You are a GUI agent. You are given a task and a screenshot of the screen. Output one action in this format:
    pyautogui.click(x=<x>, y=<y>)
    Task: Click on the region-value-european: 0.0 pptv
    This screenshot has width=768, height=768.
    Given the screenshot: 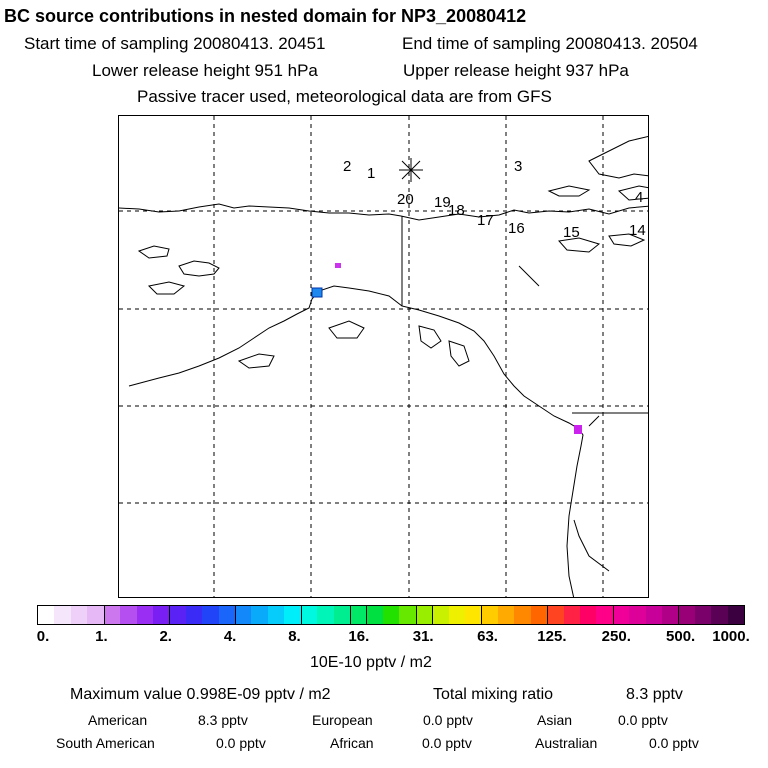 What is the action you would take?
    pyautogui.click(x=448, y=720)
    